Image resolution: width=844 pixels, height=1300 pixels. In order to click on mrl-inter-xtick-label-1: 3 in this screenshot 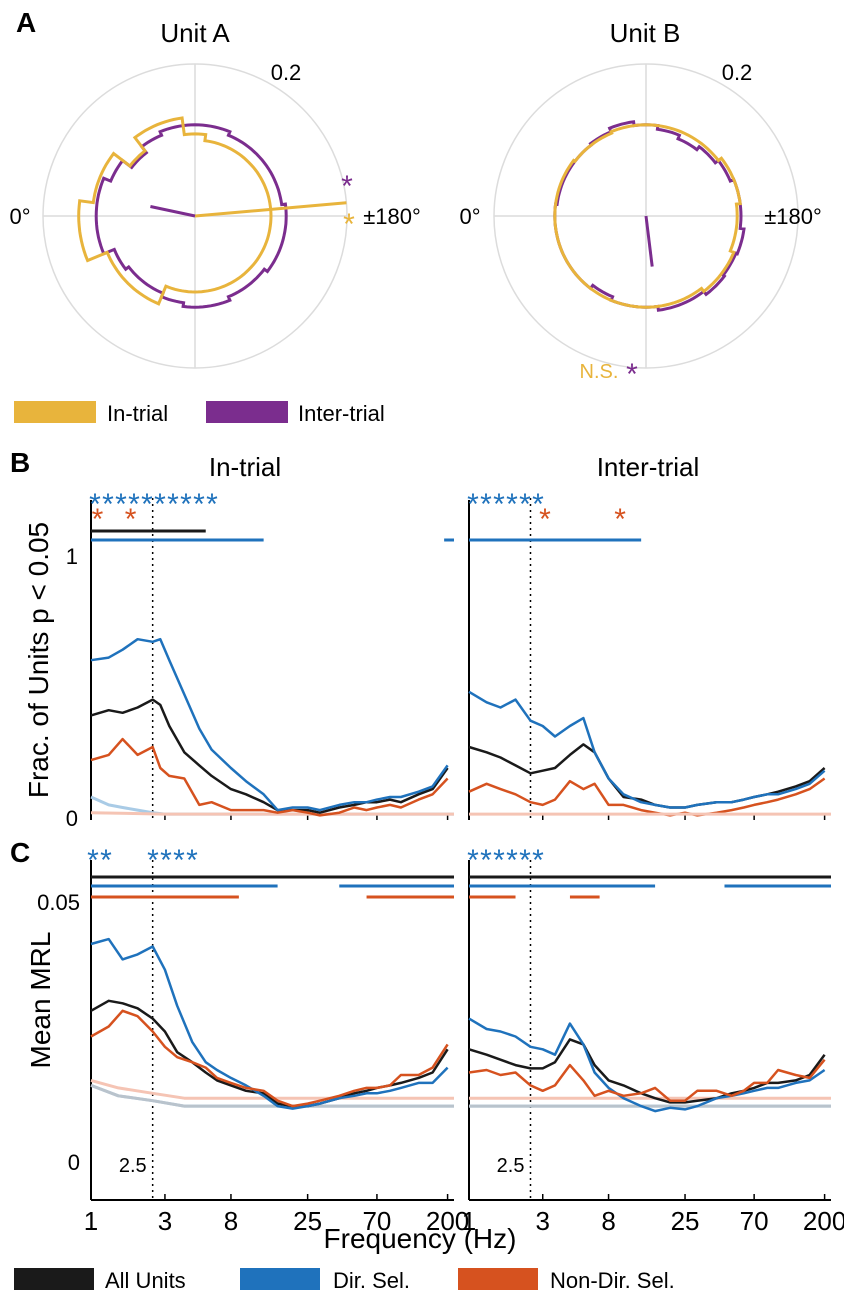, I will do `click(543, 1221)`.